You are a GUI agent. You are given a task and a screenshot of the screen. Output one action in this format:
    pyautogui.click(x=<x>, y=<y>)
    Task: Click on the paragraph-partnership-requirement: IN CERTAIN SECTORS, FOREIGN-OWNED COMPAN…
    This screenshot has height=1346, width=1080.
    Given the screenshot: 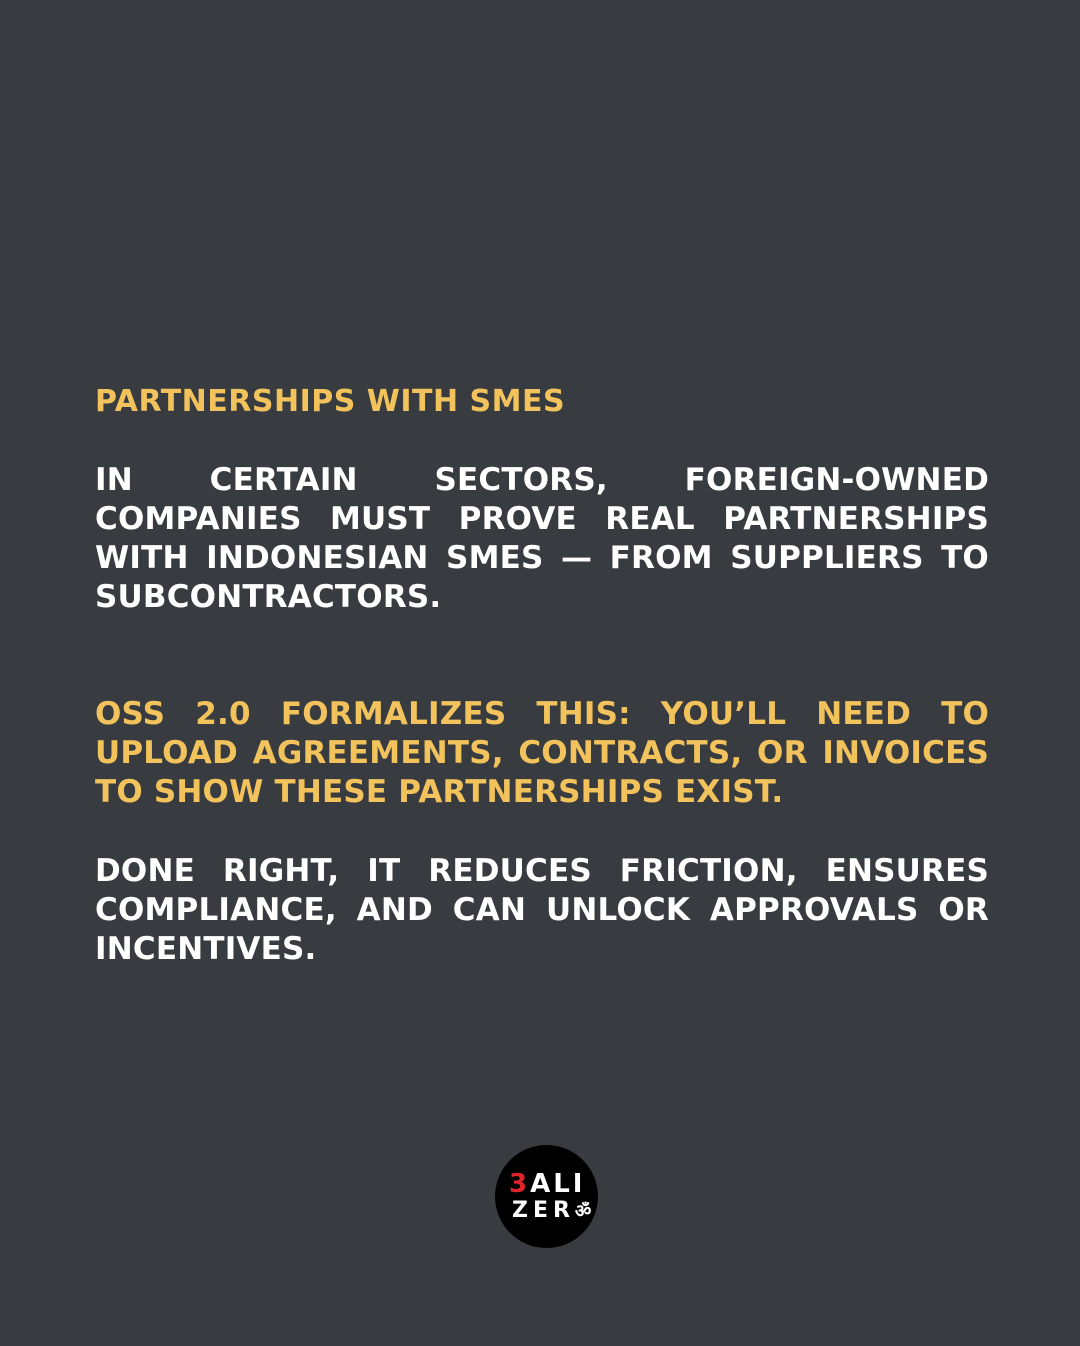 What is the action you would take?
    pyautogui.click(x=542, y=538)
    